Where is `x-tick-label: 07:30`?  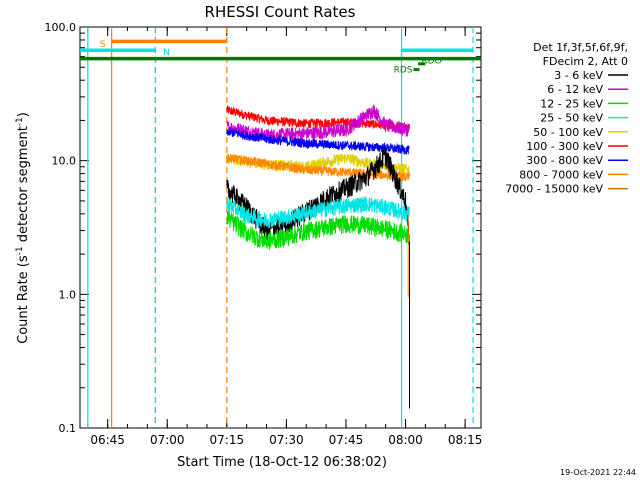 x-tick-label: 07:30 is located at coordinates (286, 440).